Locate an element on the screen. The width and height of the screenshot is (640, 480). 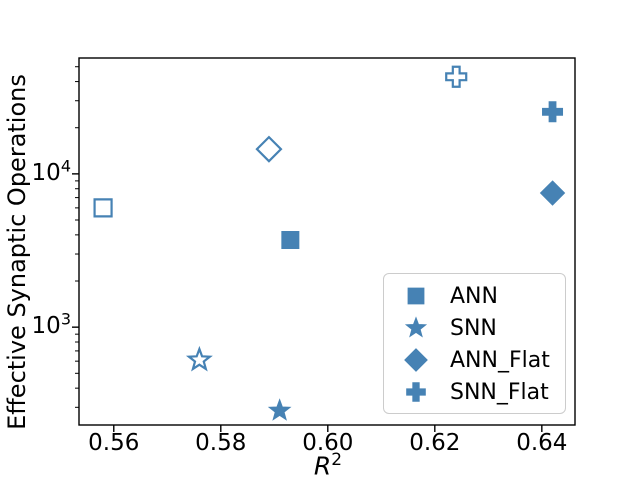
legend-entry-ann: ANN is located at coordinates (481, 296).